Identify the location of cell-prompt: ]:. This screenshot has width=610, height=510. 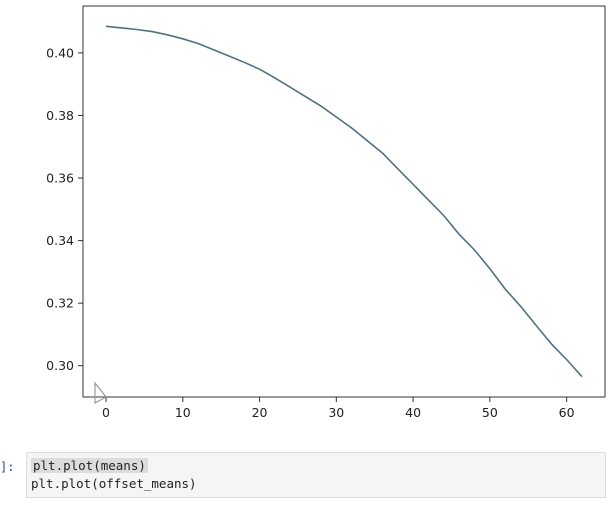
(7, 467).